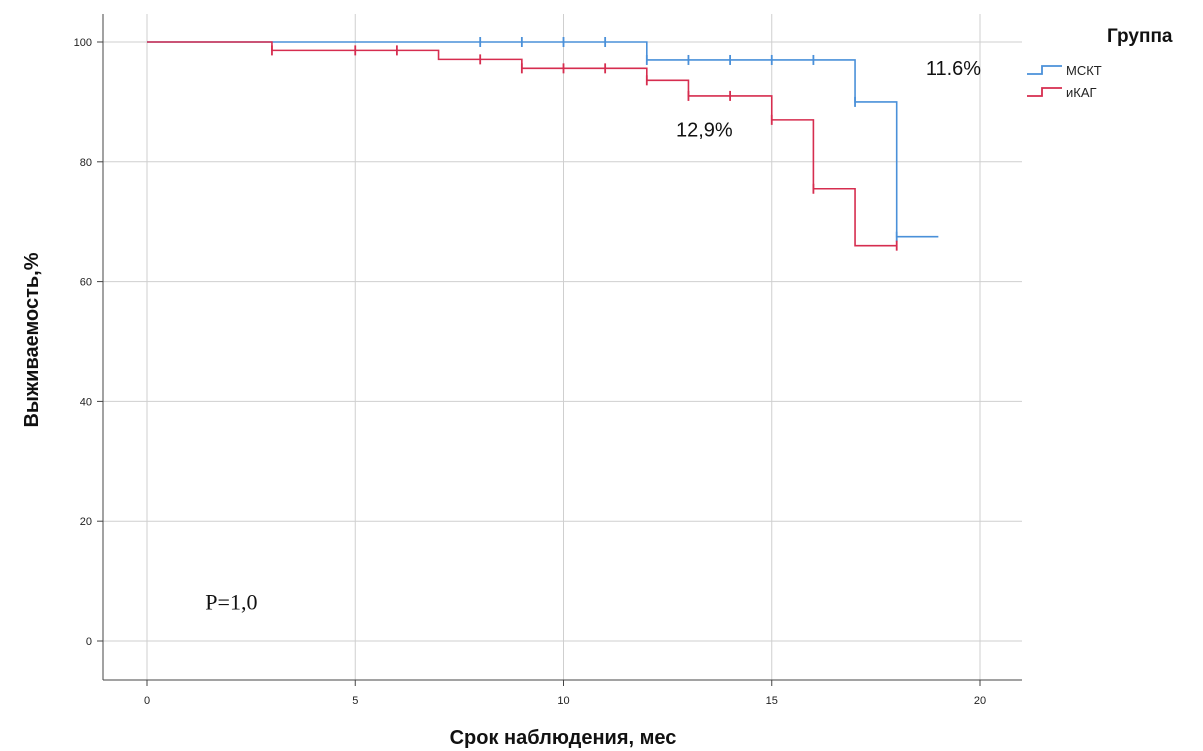 This screenshot has width=1203, height=751. Describe the element at coordinates (32, 339) in the screenshot. I see `y-axis-title: Выживаемость,%` at that location.